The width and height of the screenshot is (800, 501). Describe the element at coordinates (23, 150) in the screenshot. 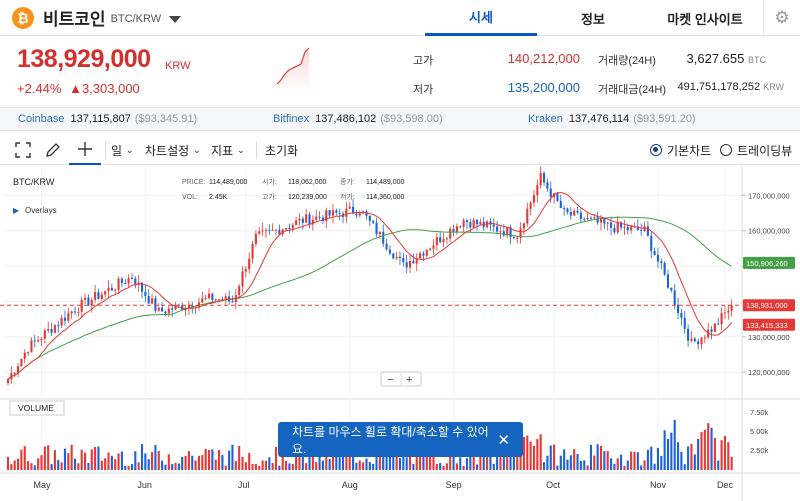

I see `fullscreen-icon` at that location.